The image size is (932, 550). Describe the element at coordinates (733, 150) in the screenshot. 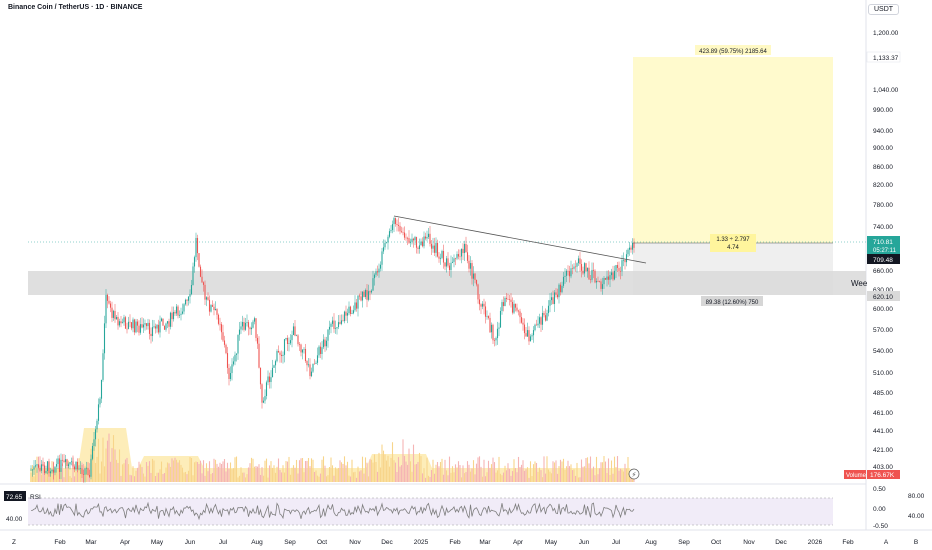

I see `target-zone` at that location.